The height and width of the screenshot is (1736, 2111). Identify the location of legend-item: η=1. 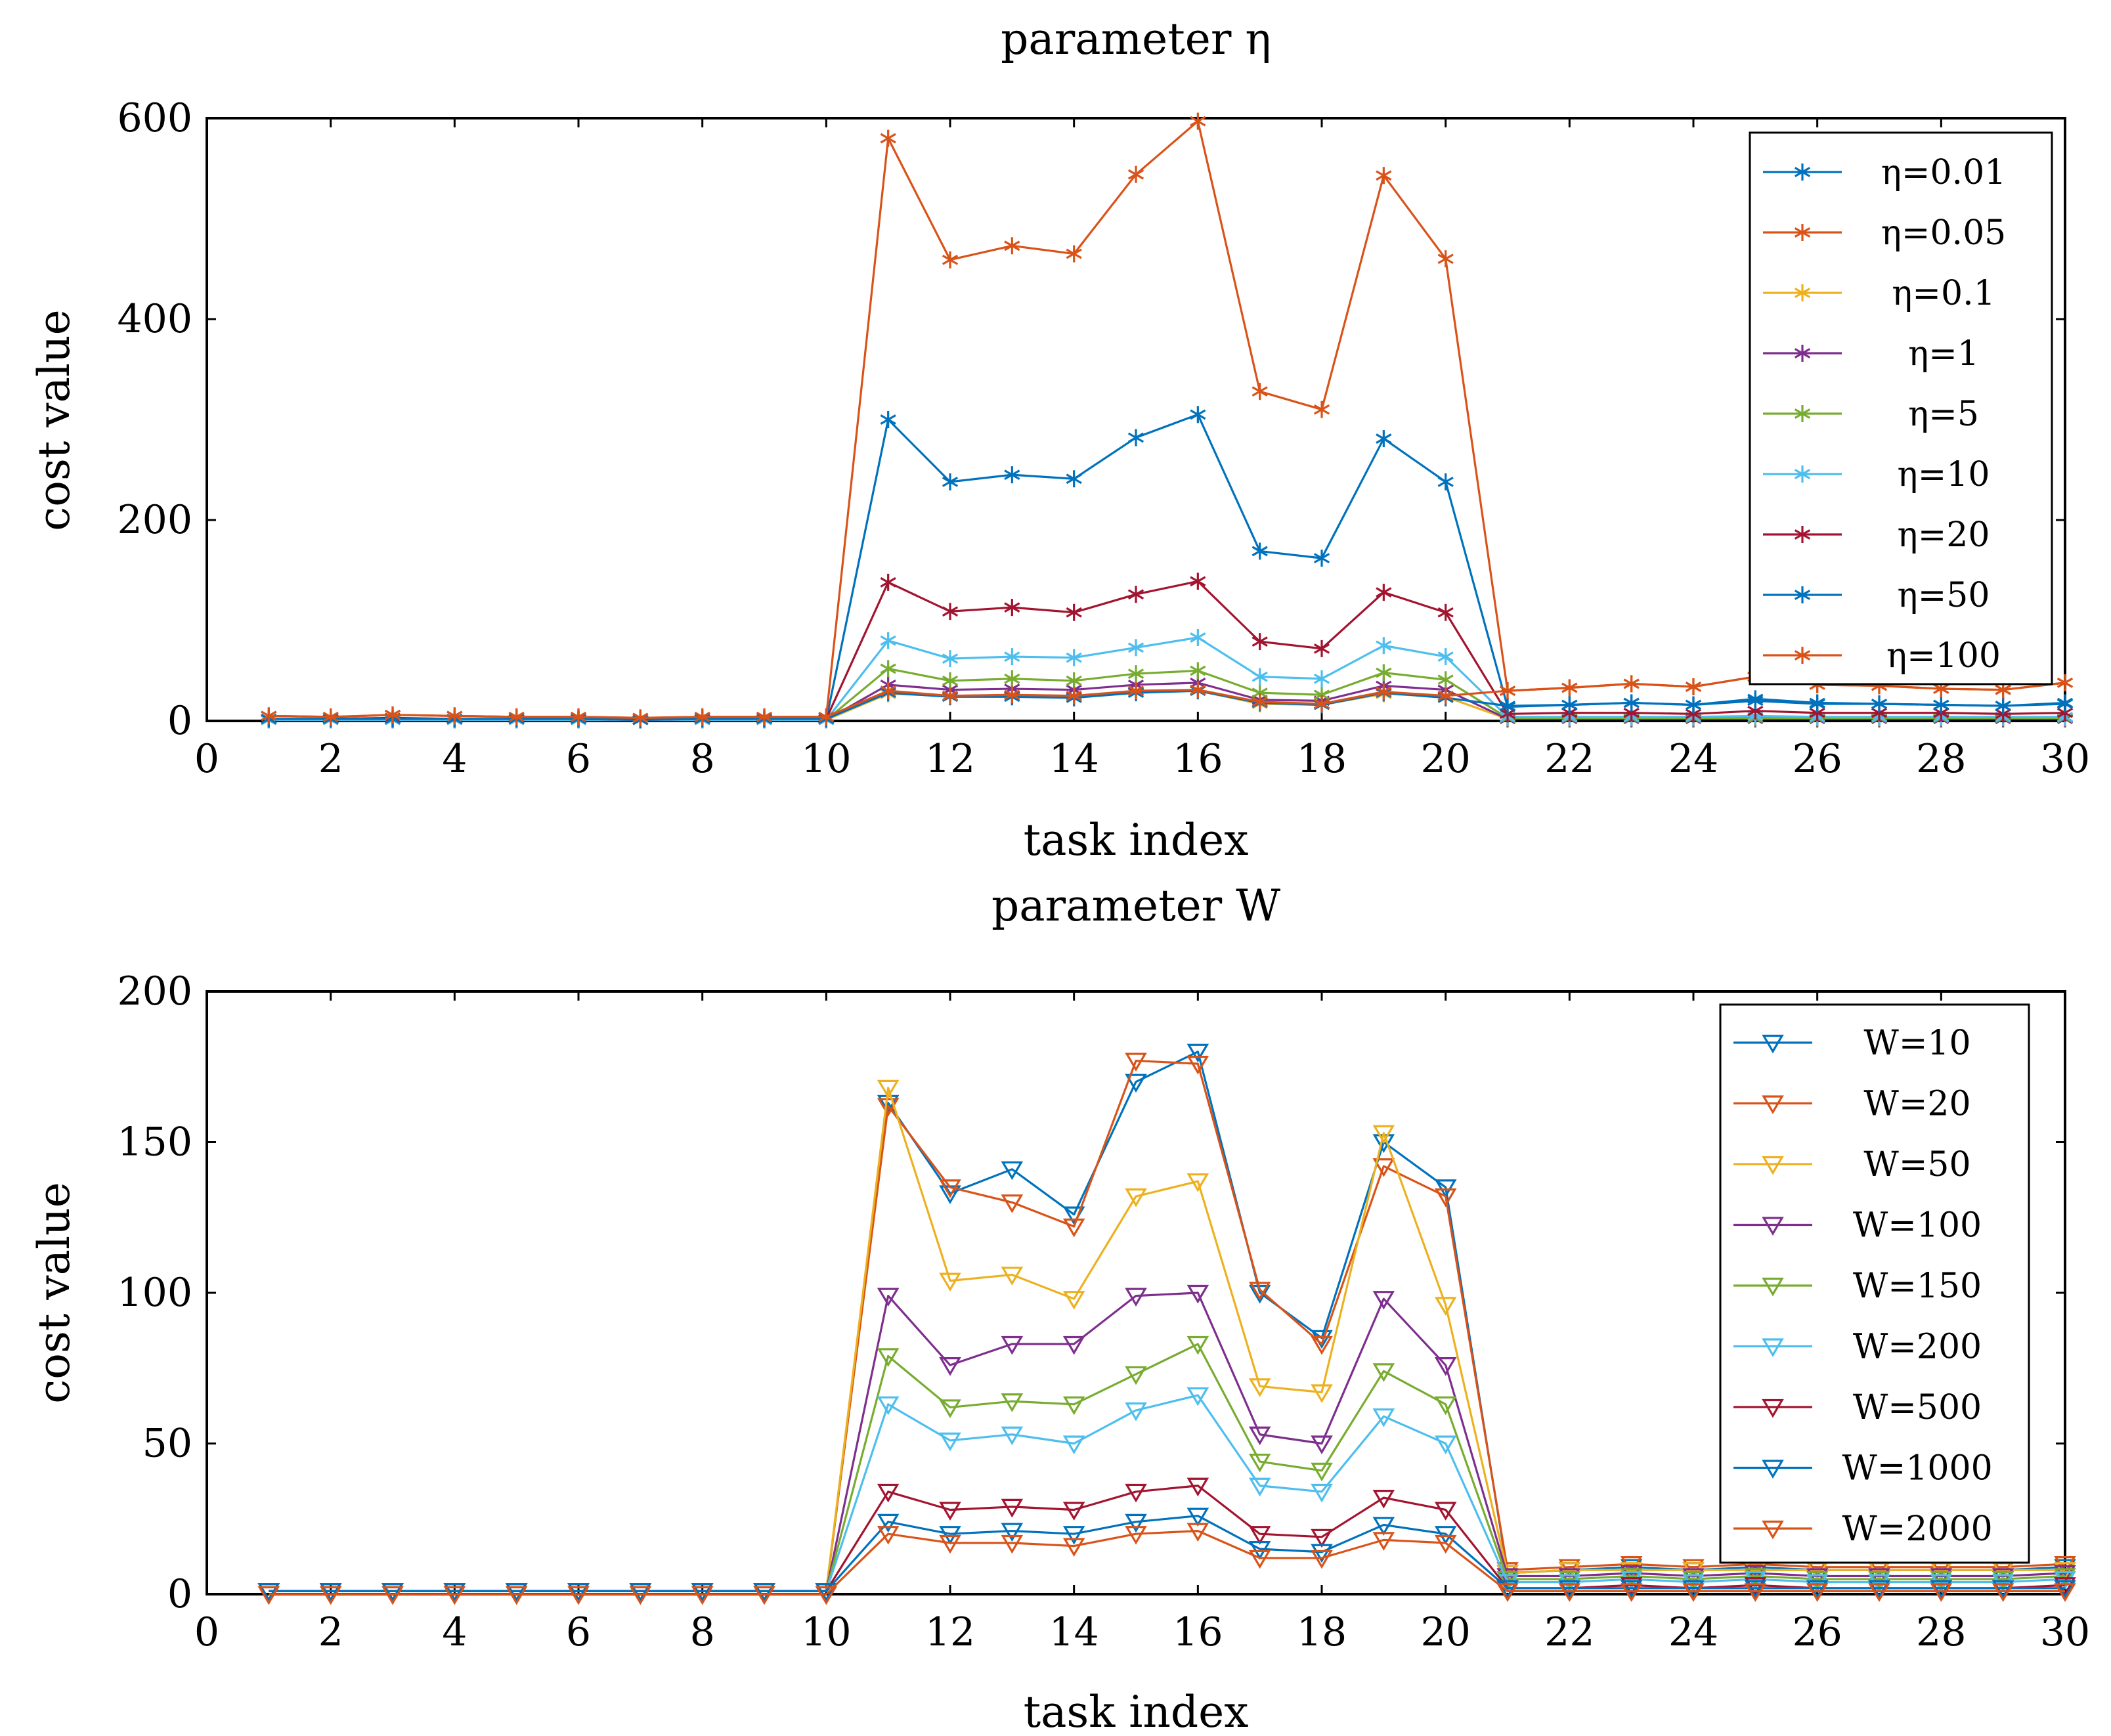
(1871, 354).